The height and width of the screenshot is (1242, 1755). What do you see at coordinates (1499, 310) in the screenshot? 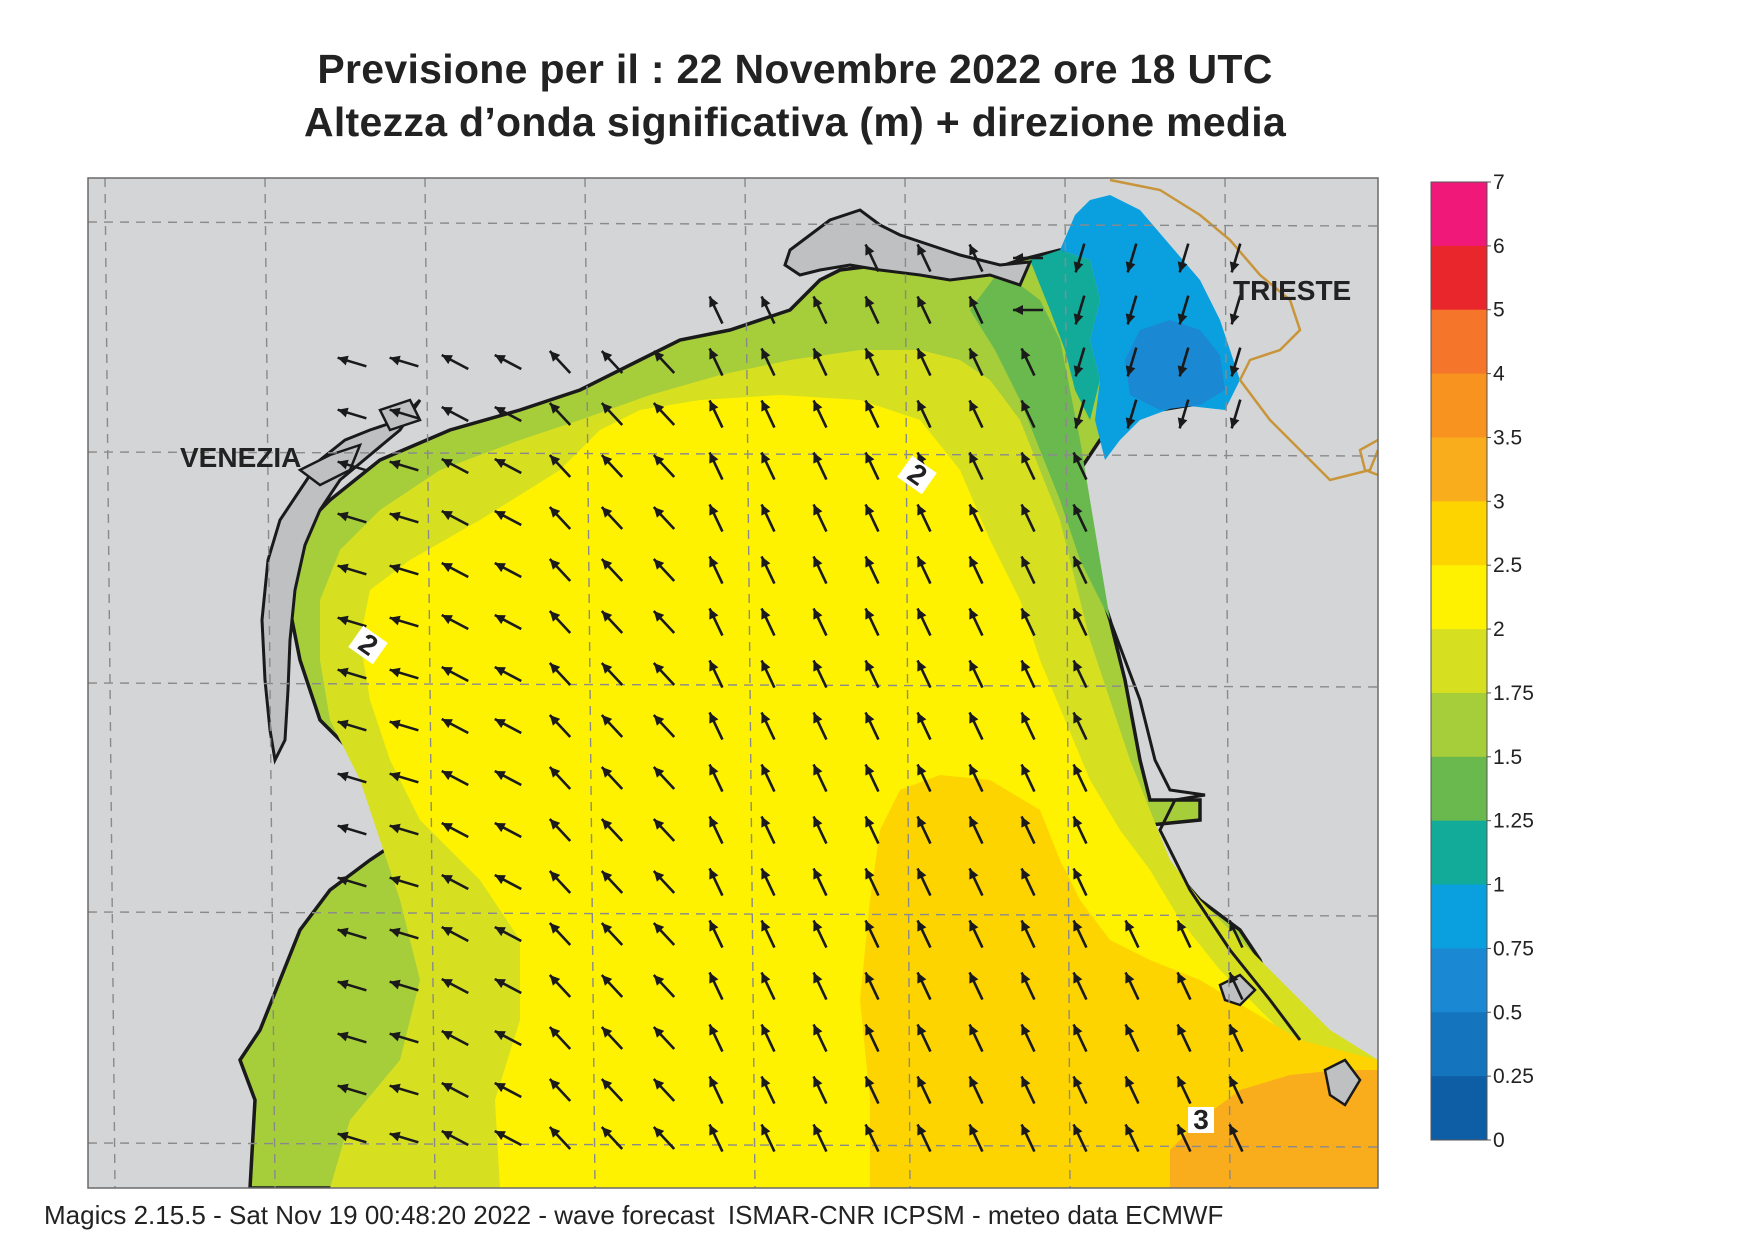
I see `colorbar-label: 5` at bounding box center [1499, 310].